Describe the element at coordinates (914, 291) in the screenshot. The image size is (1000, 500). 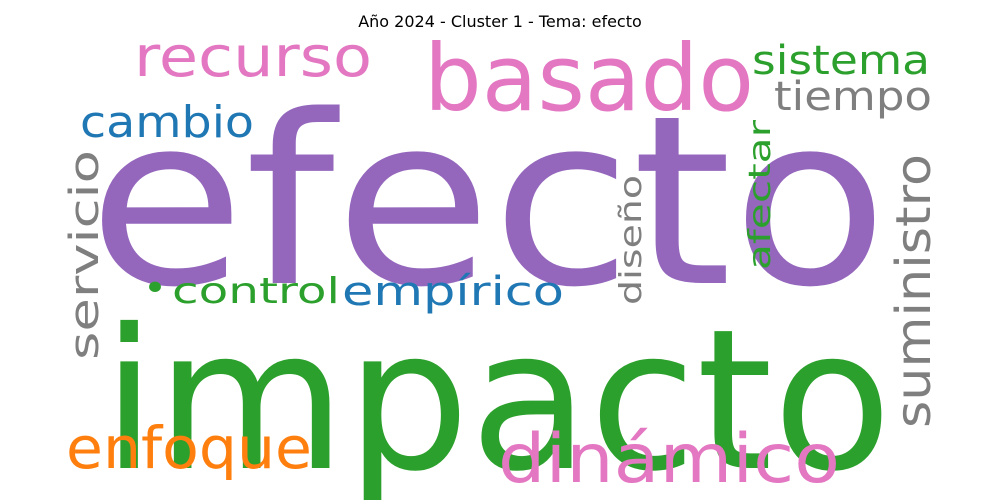
I see `word-suministro: suministro` at that location.